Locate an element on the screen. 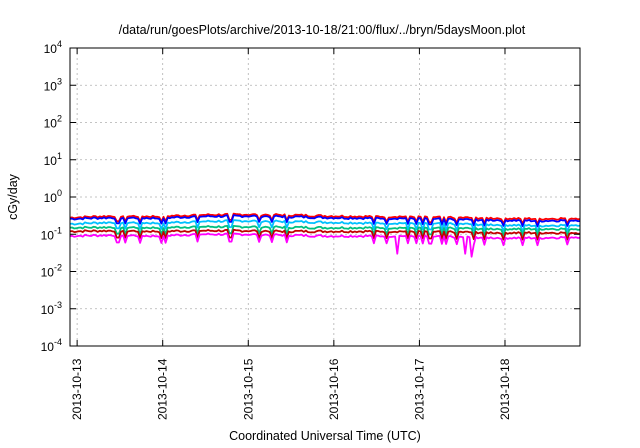 This screenshot has height=448, width=640. x-tick-label: 2013-10-18 is located at coordinates (505, 389).